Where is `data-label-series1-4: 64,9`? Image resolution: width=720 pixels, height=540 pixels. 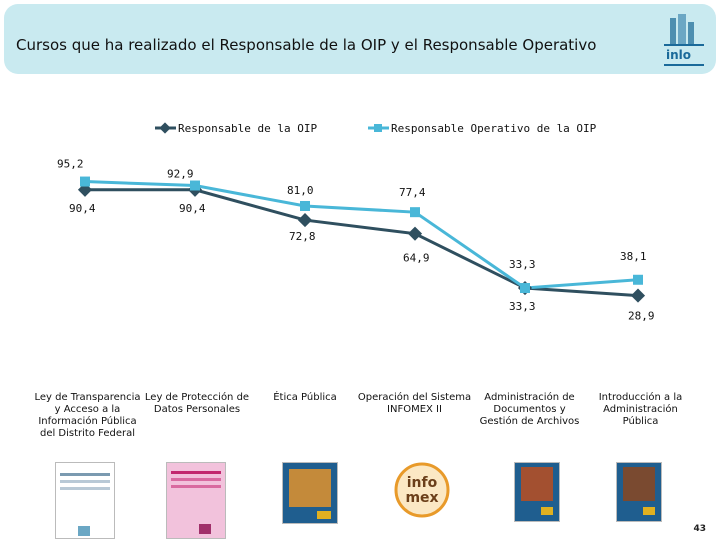
data-label-series1-4: 64,9 is located at coordinates (416, 258).